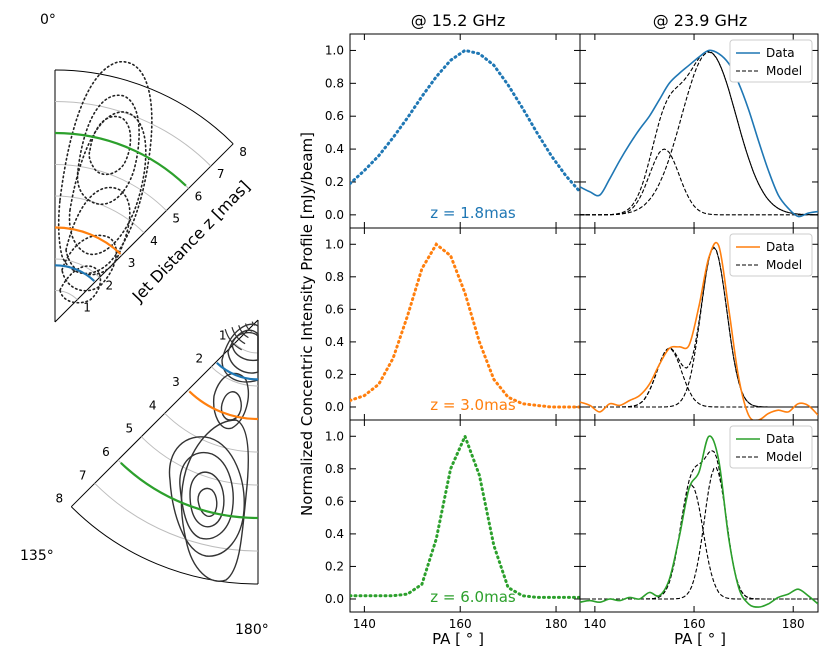  I want to click on column-title-left: @ 15.2 GHz, so click(458, 20).